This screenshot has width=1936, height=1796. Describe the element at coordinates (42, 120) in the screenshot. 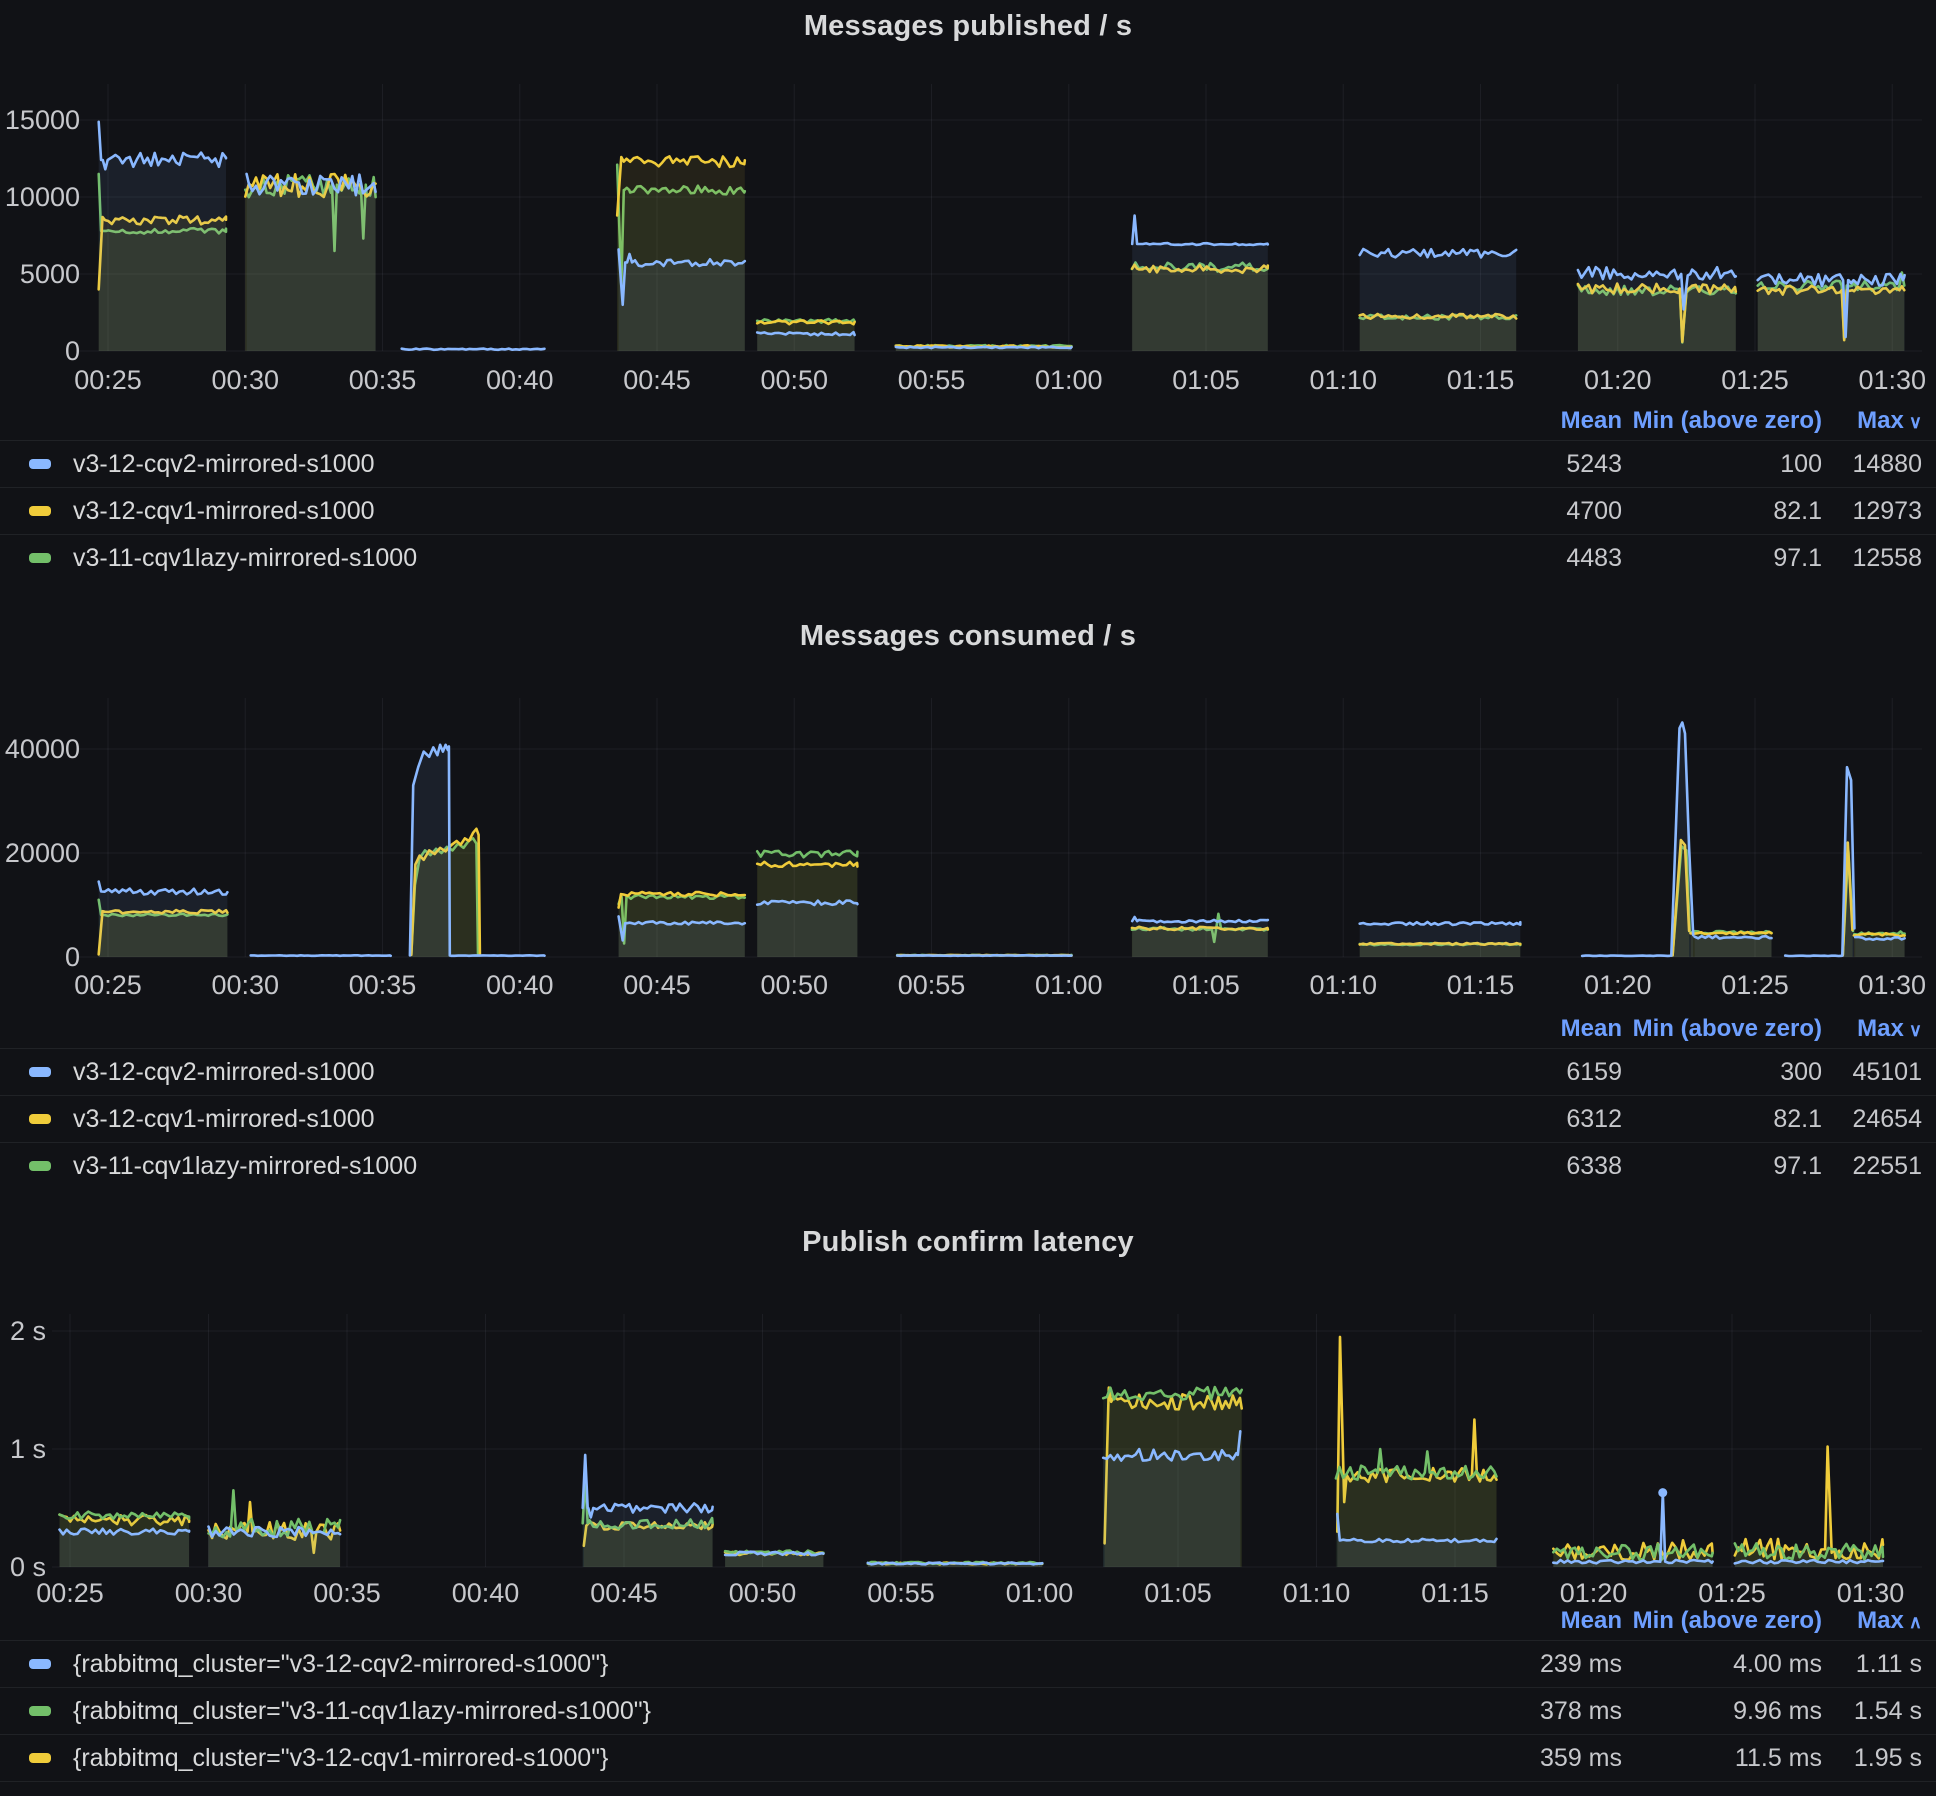

I see `y-axis-tick-label: 15000` at that location.